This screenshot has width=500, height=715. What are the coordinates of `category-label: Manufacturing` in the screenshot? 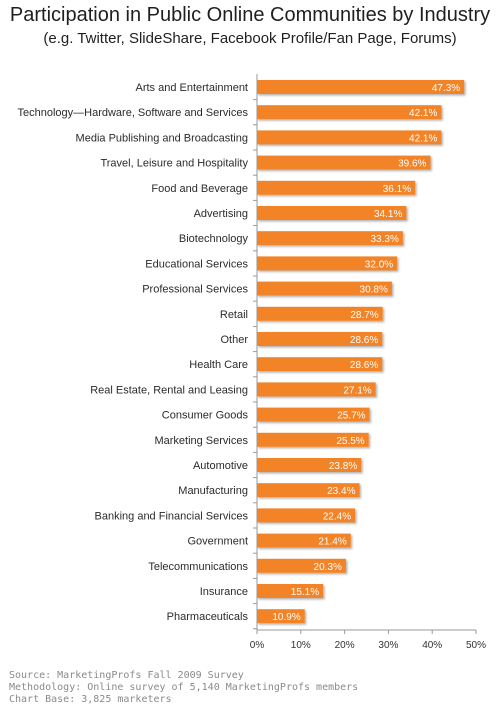 It's located at (213, 491).